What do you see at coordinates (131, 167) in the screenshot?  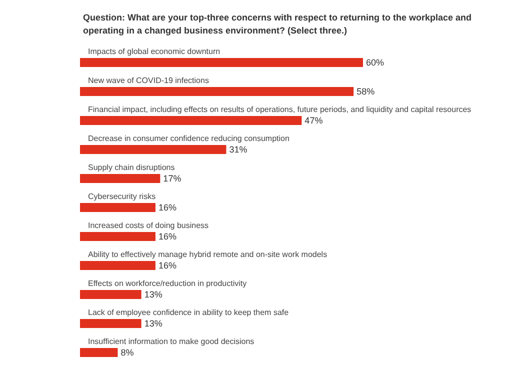 I see `y-tick-label: Supply chain disruptions` at bounding box center [131, 167].